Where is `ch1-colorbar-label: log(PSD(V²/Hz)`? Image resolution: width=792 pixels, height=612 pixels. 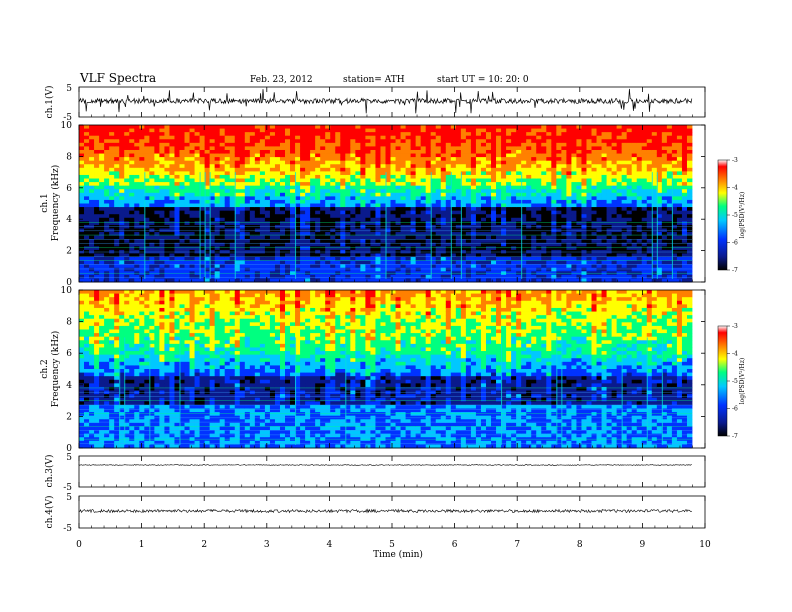
ch1-colorbar-label: log(PSD(V²/Hz) is located at coordinates (742, 215).